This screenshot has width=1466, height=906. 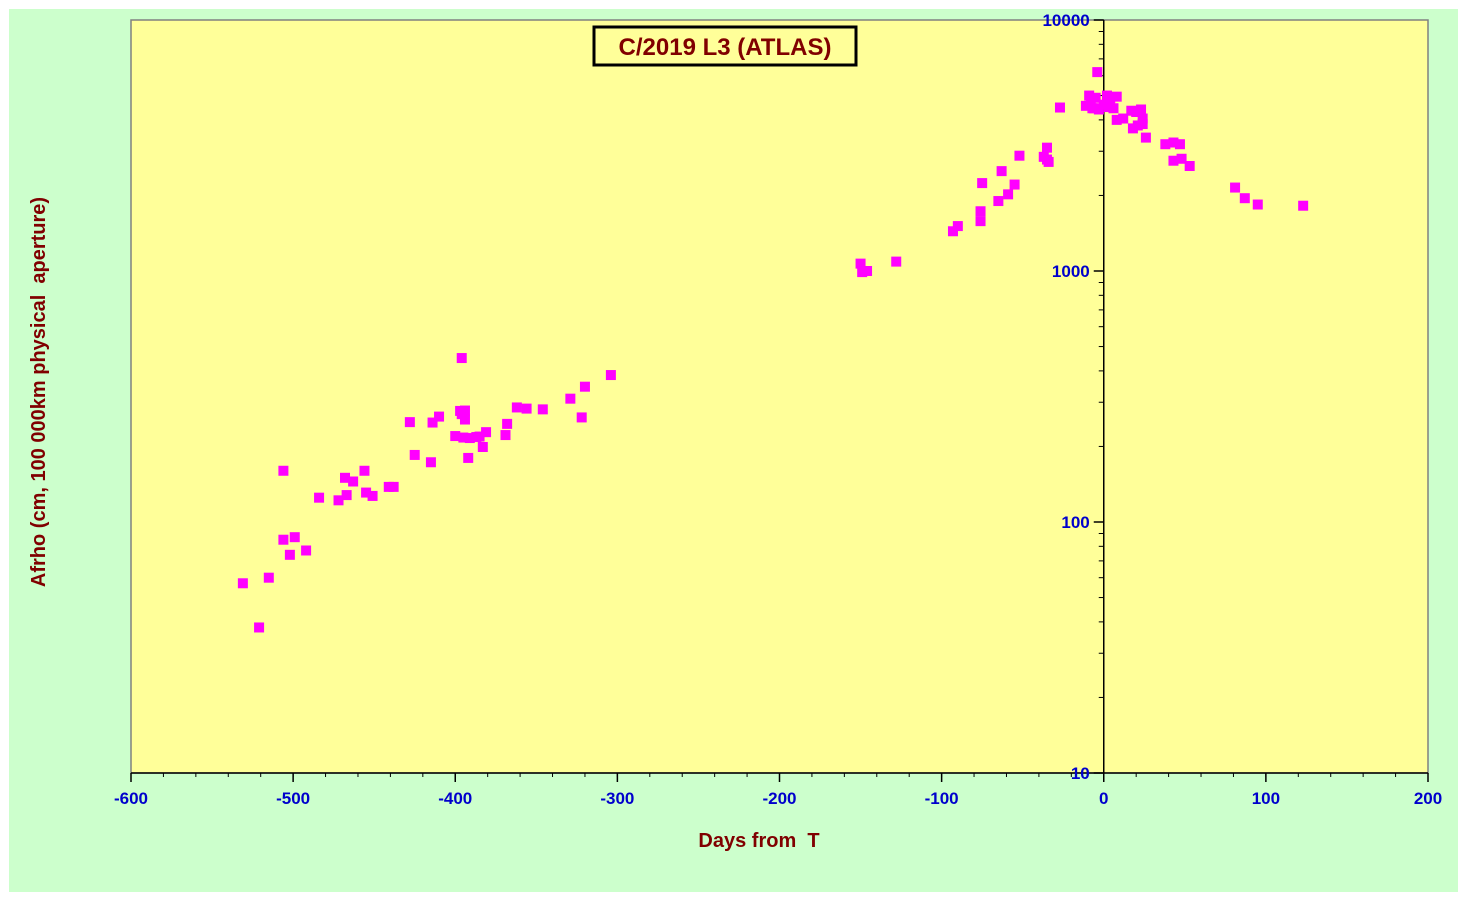 I want to click on y-axis-label: Afrho (cm, 100 000km physical aperture), so click(x=39, y=392).